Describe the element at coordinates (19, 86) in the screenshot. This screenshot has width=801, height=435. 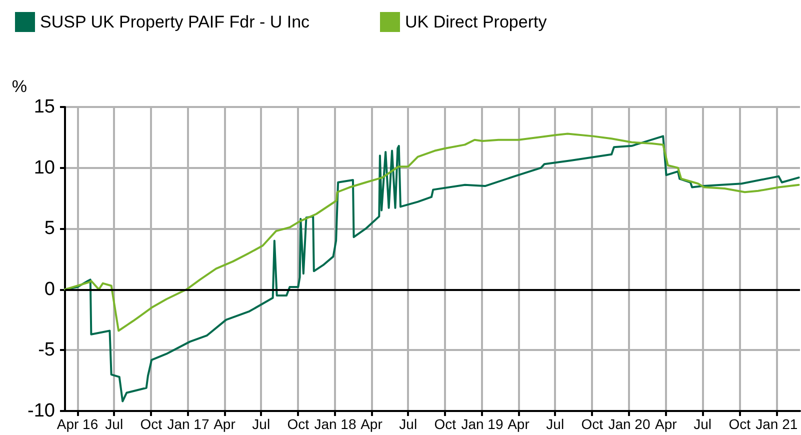
I see `y-axis-title: %` at that location.